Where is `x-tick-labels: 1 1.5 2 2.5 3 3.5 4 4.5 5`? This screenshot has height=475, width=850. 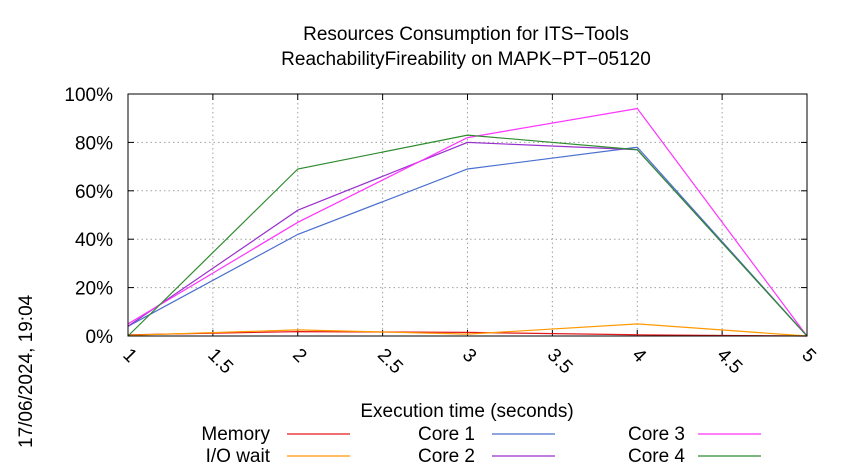 x-tick-labels: 1 1.5 2 2.5 3 3.5 4 4.5 5 is located at coordinates (468, 362).